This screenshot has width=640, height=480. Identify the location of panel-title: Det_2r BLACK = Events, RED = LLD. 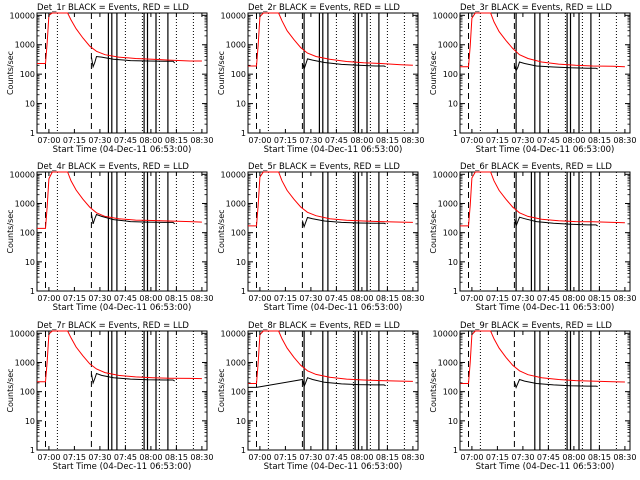
(324, 8).